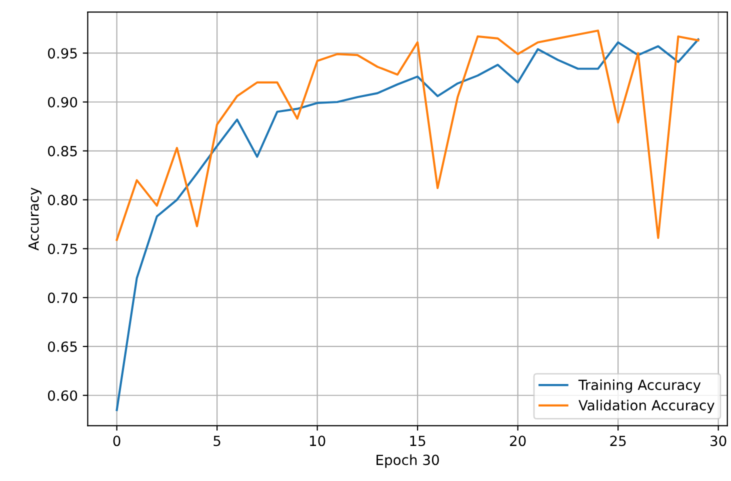 This screenshot has width=731, height=481. Describe the element at coordinates (63, 102) in the screenshot. I see `y-tick-label: 0.90` at that location.